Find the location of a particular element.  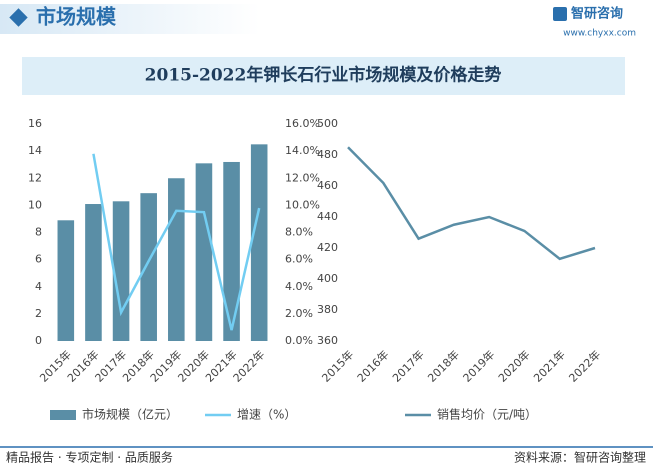

y2-tick-label: 8.0% is located at coordinates (299, 232).